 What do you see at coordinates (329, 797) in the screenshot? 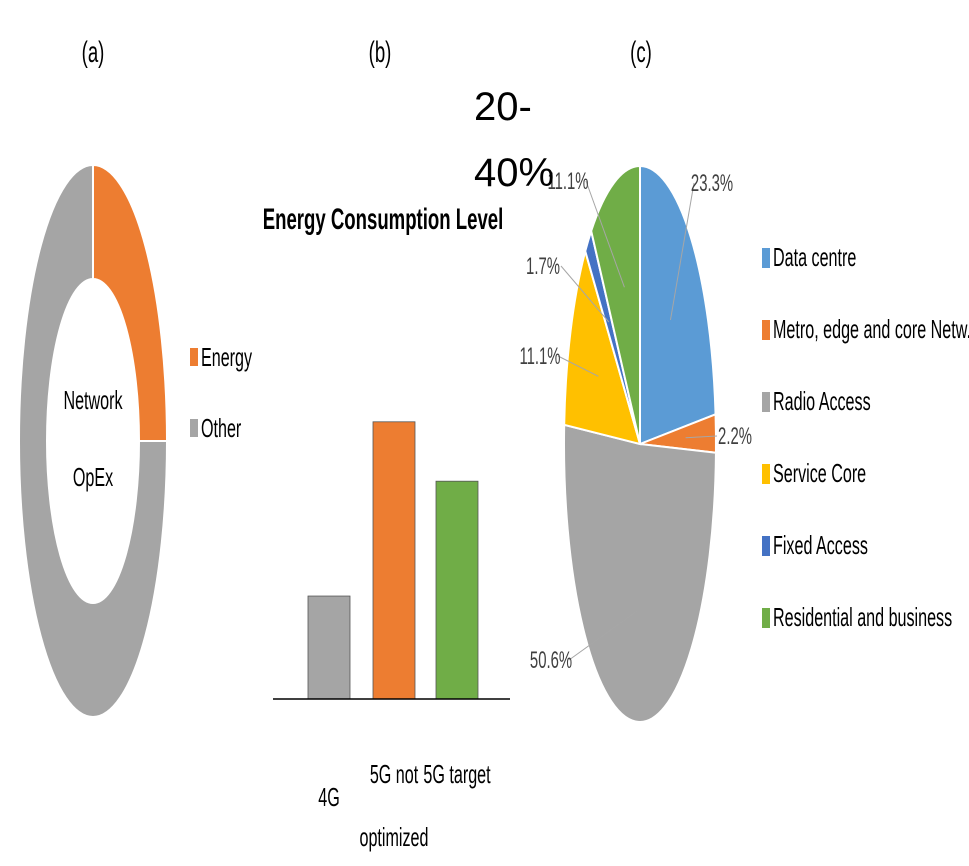
I see `x-tick-label: 4G` at bounding box center [329, 797].